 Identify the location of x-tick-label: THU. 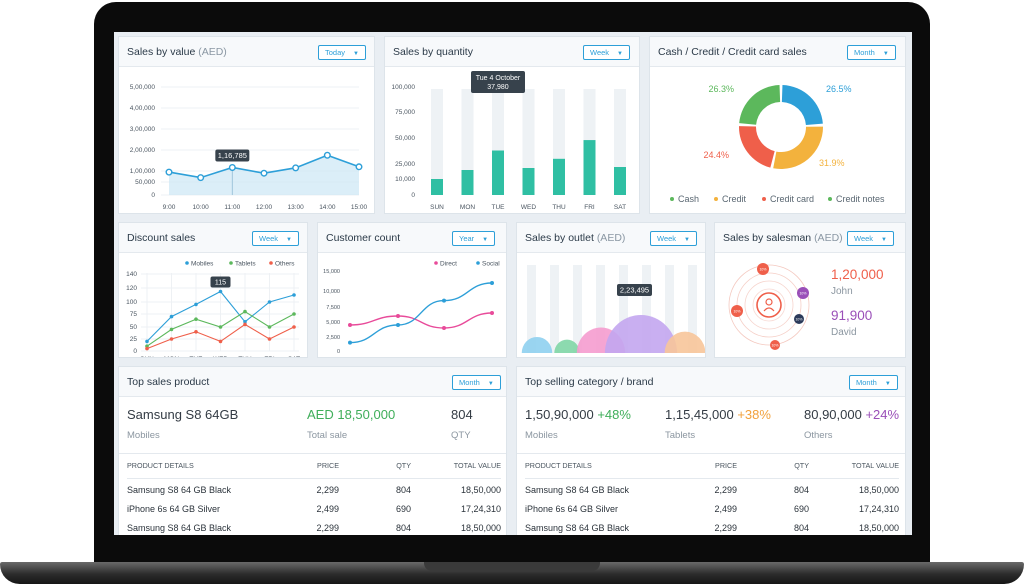
(245, 357).